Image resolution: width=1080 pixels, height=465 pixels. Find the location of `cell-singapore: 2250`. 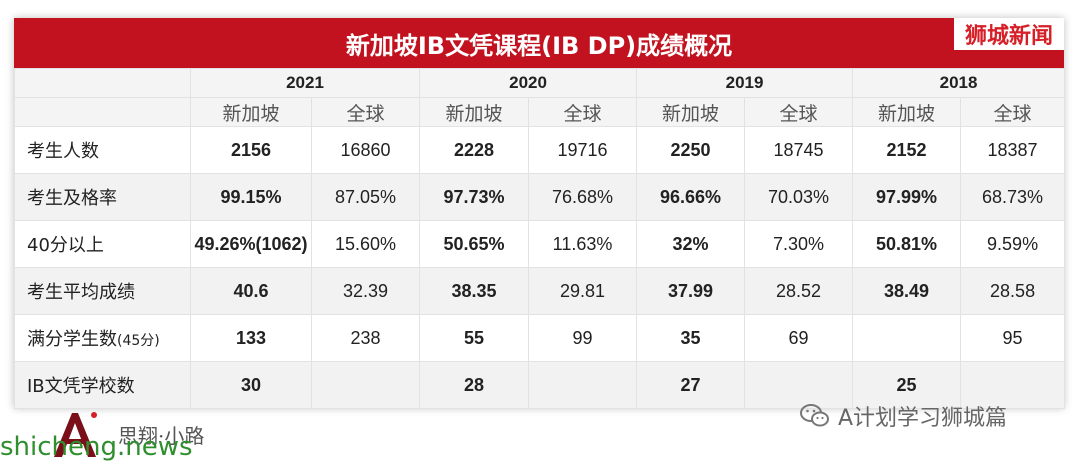

cell-singapore: 2250 is located at coordinates (691, 150).